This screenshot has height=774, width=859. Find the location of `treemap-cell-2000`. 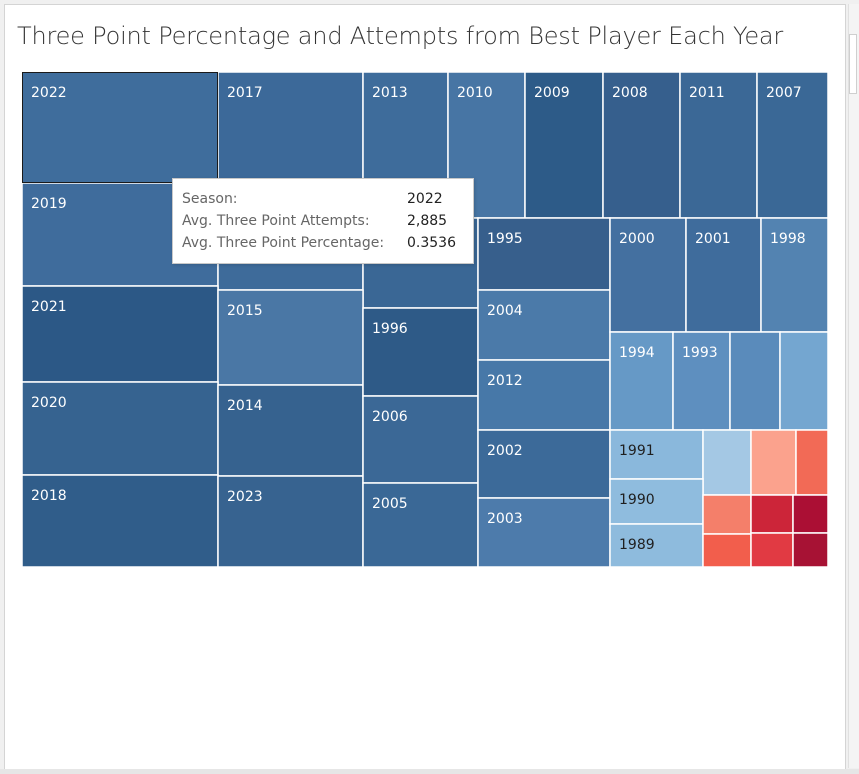

treemap-cell-2000 is located at coordinates (648, 275).